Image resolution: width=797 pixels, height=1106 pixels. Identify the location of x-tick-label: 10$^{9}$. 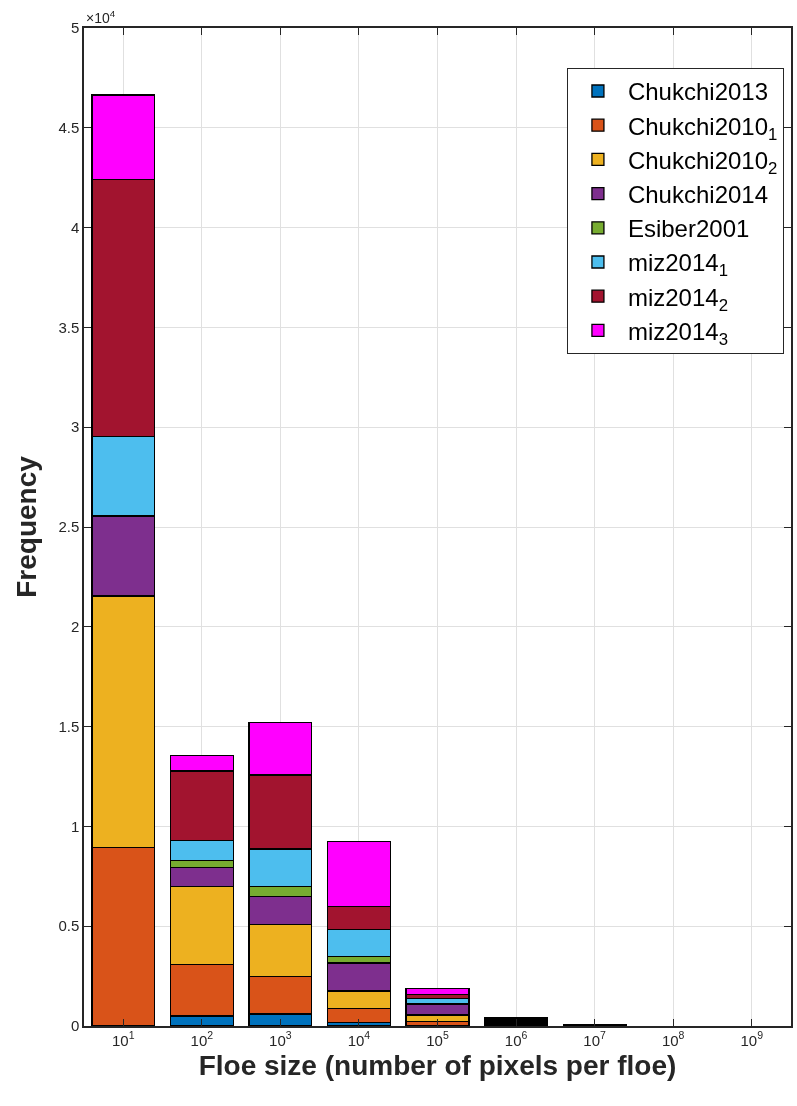
(752, 1039).